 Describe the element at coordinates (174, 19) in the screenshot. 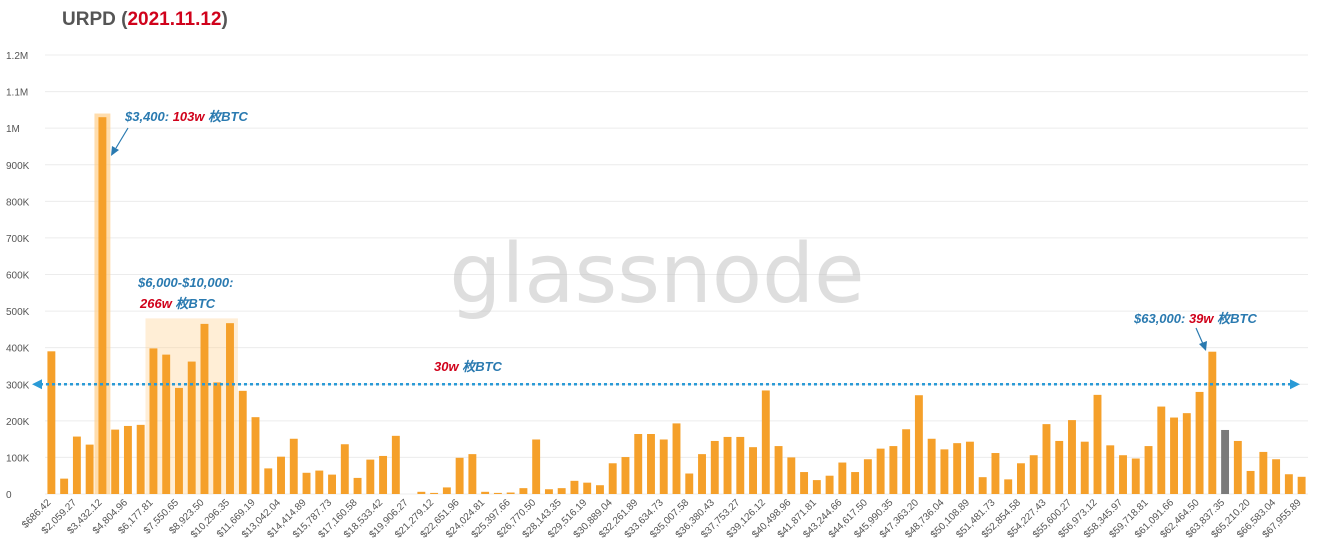

I see `title-date: 2021.11.12` at that location.